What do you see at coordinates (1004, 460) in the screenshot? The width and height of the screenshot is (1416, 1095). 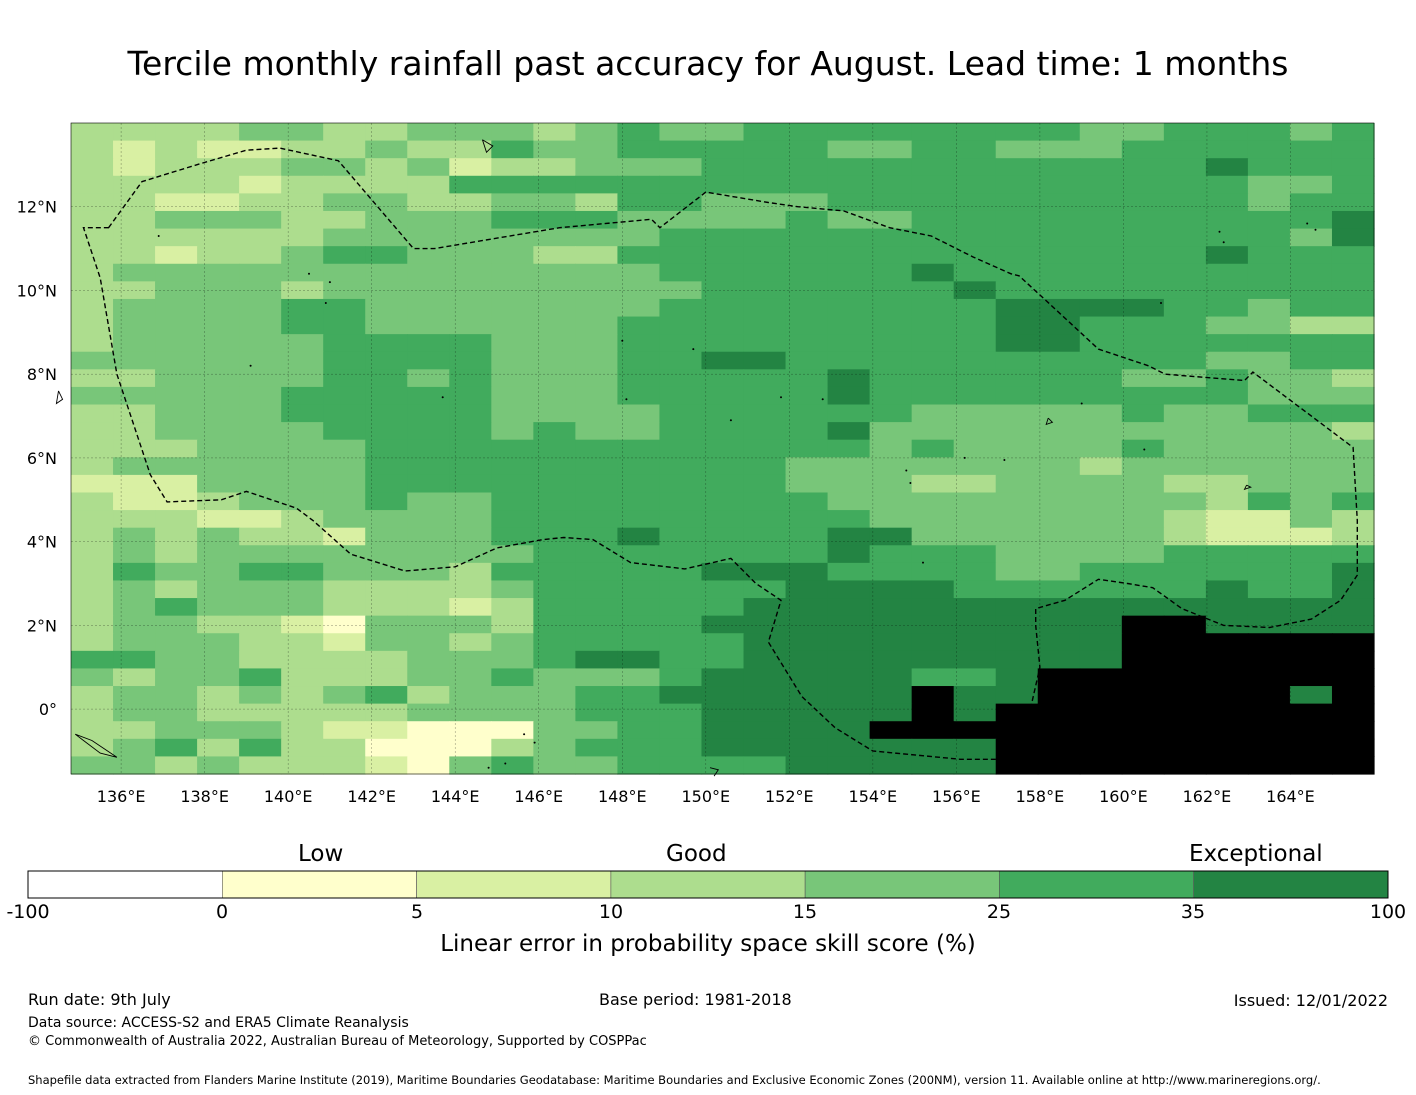 I see `island-dot` at bounding box center [1004, 460].